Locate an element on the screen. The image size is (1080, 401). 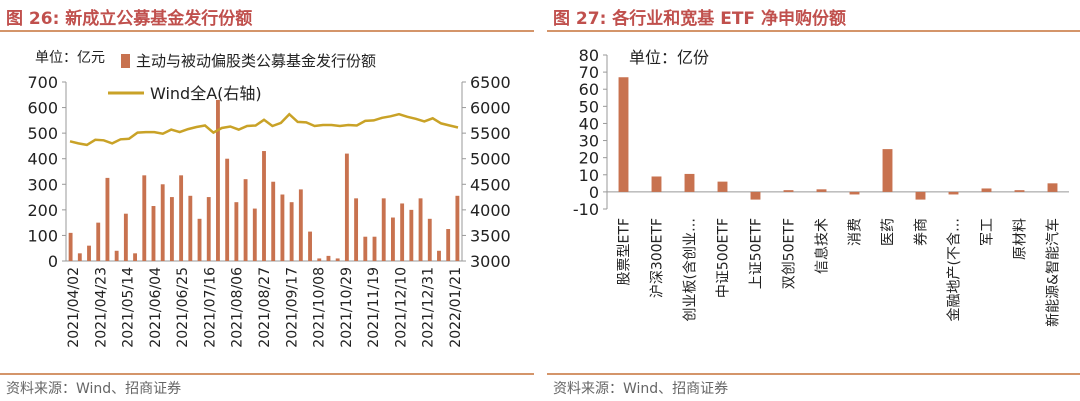
left-y-tick-label: 0 is located at coordinates (53, 261).